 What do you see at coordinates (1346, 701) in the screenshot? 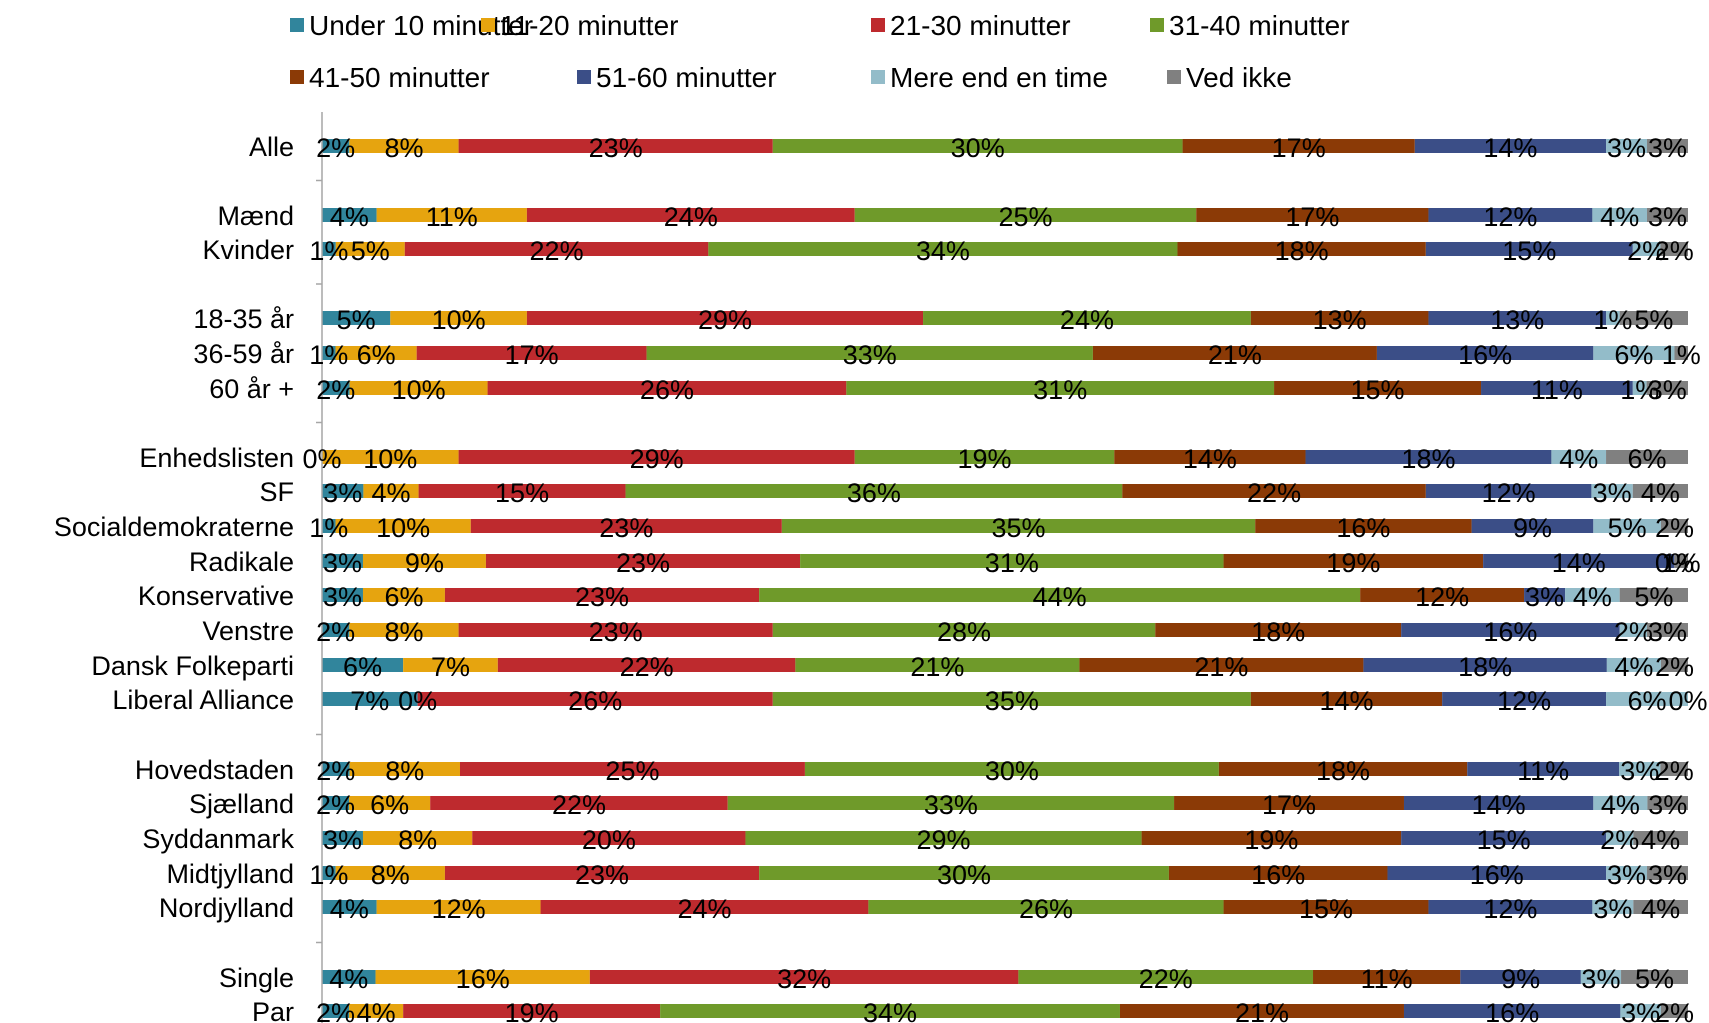
I see `data-label: 14%` at bounding box center [1346, 701].